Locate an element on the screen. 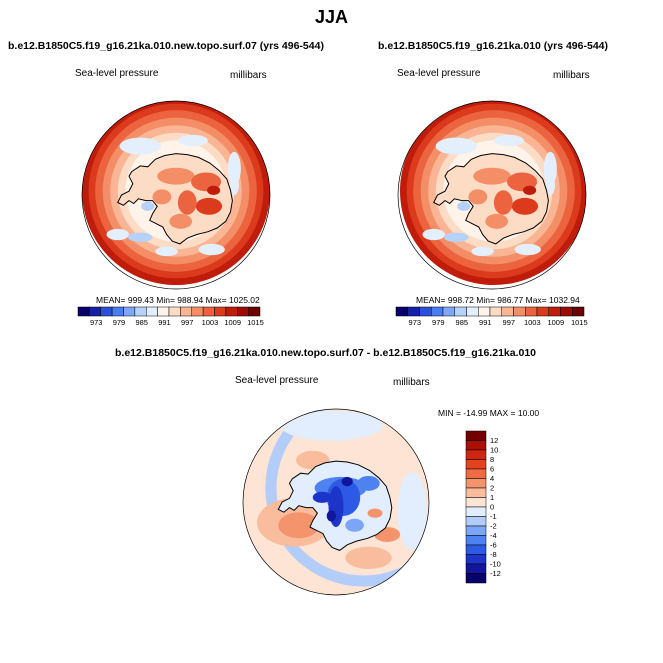 The width and height of the screenshot is (663, 663). panel-2-units-label: millibars is located at coordinates (571, 75).